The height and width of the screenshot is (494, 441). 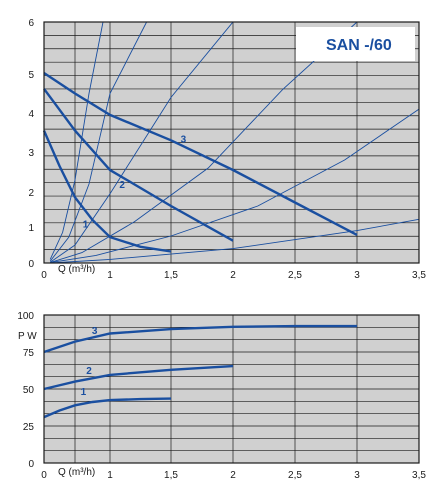 I want to click on power-curve-label: 3, so click(x=95, y=331).